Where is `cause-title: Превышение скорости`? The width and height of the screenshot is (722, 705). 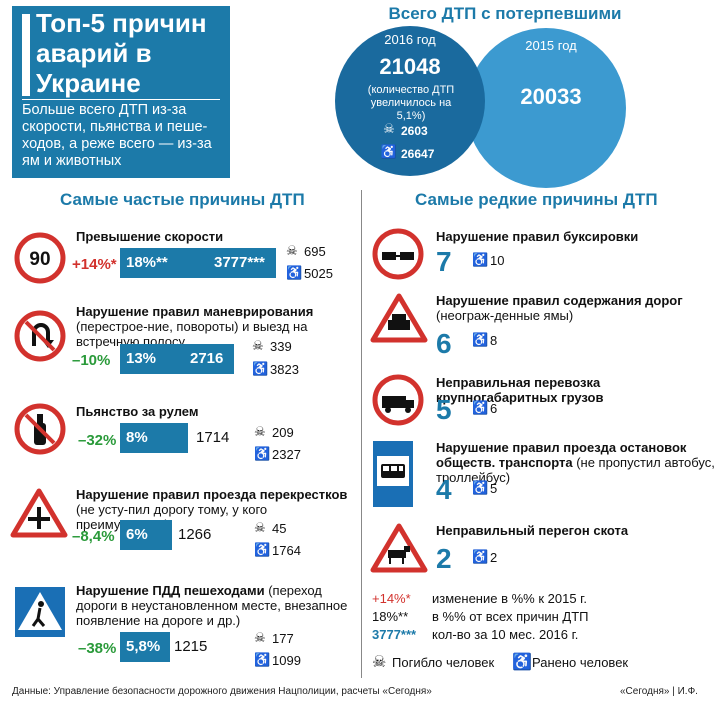
cause-title: Превышение скорости is located at coordinates (150, 236).